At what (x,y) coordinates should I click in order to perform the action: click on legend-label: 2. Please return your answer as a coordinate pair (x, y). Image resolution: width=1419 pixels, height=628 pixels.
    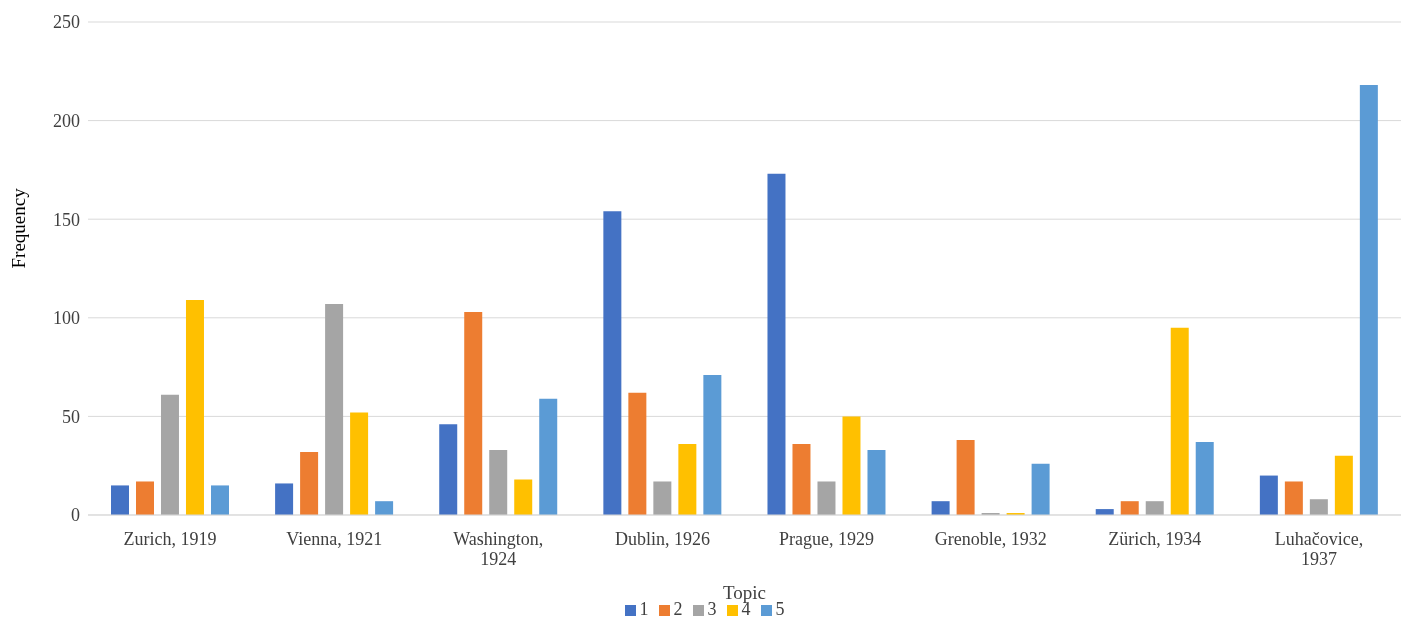
    Looking at the image, I should click on (678, 609).